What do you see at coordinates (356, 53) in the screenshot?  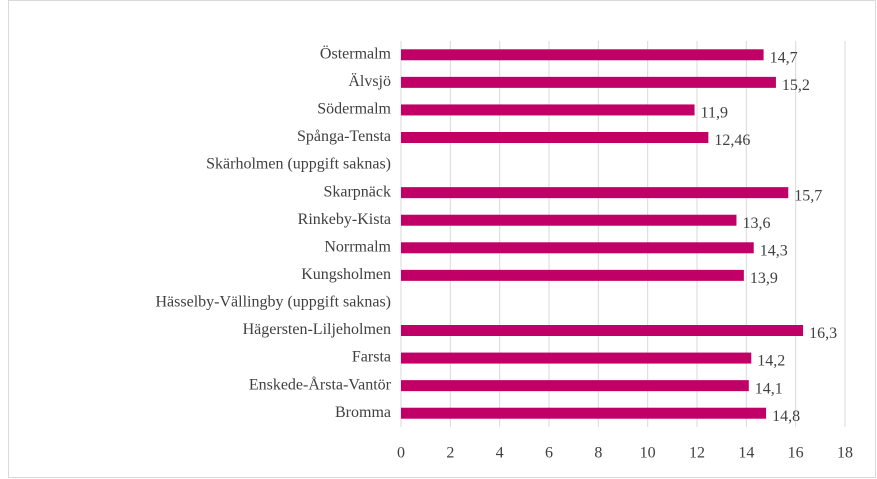 I see `y-tick-label: Östermalm` at bounding box center [356, 53].